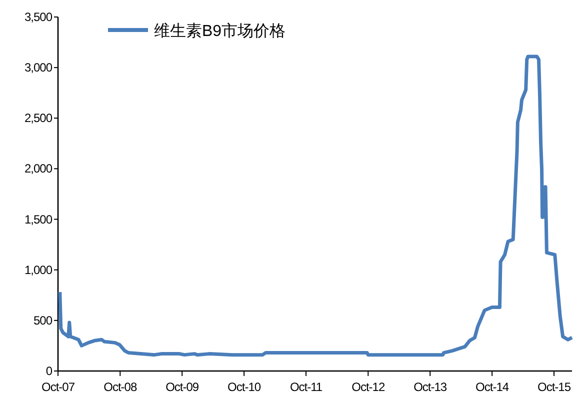  Describe the element at coordinates (493, 387) in the screenshot. I see `x-tick-label: Oct-14` at that location.